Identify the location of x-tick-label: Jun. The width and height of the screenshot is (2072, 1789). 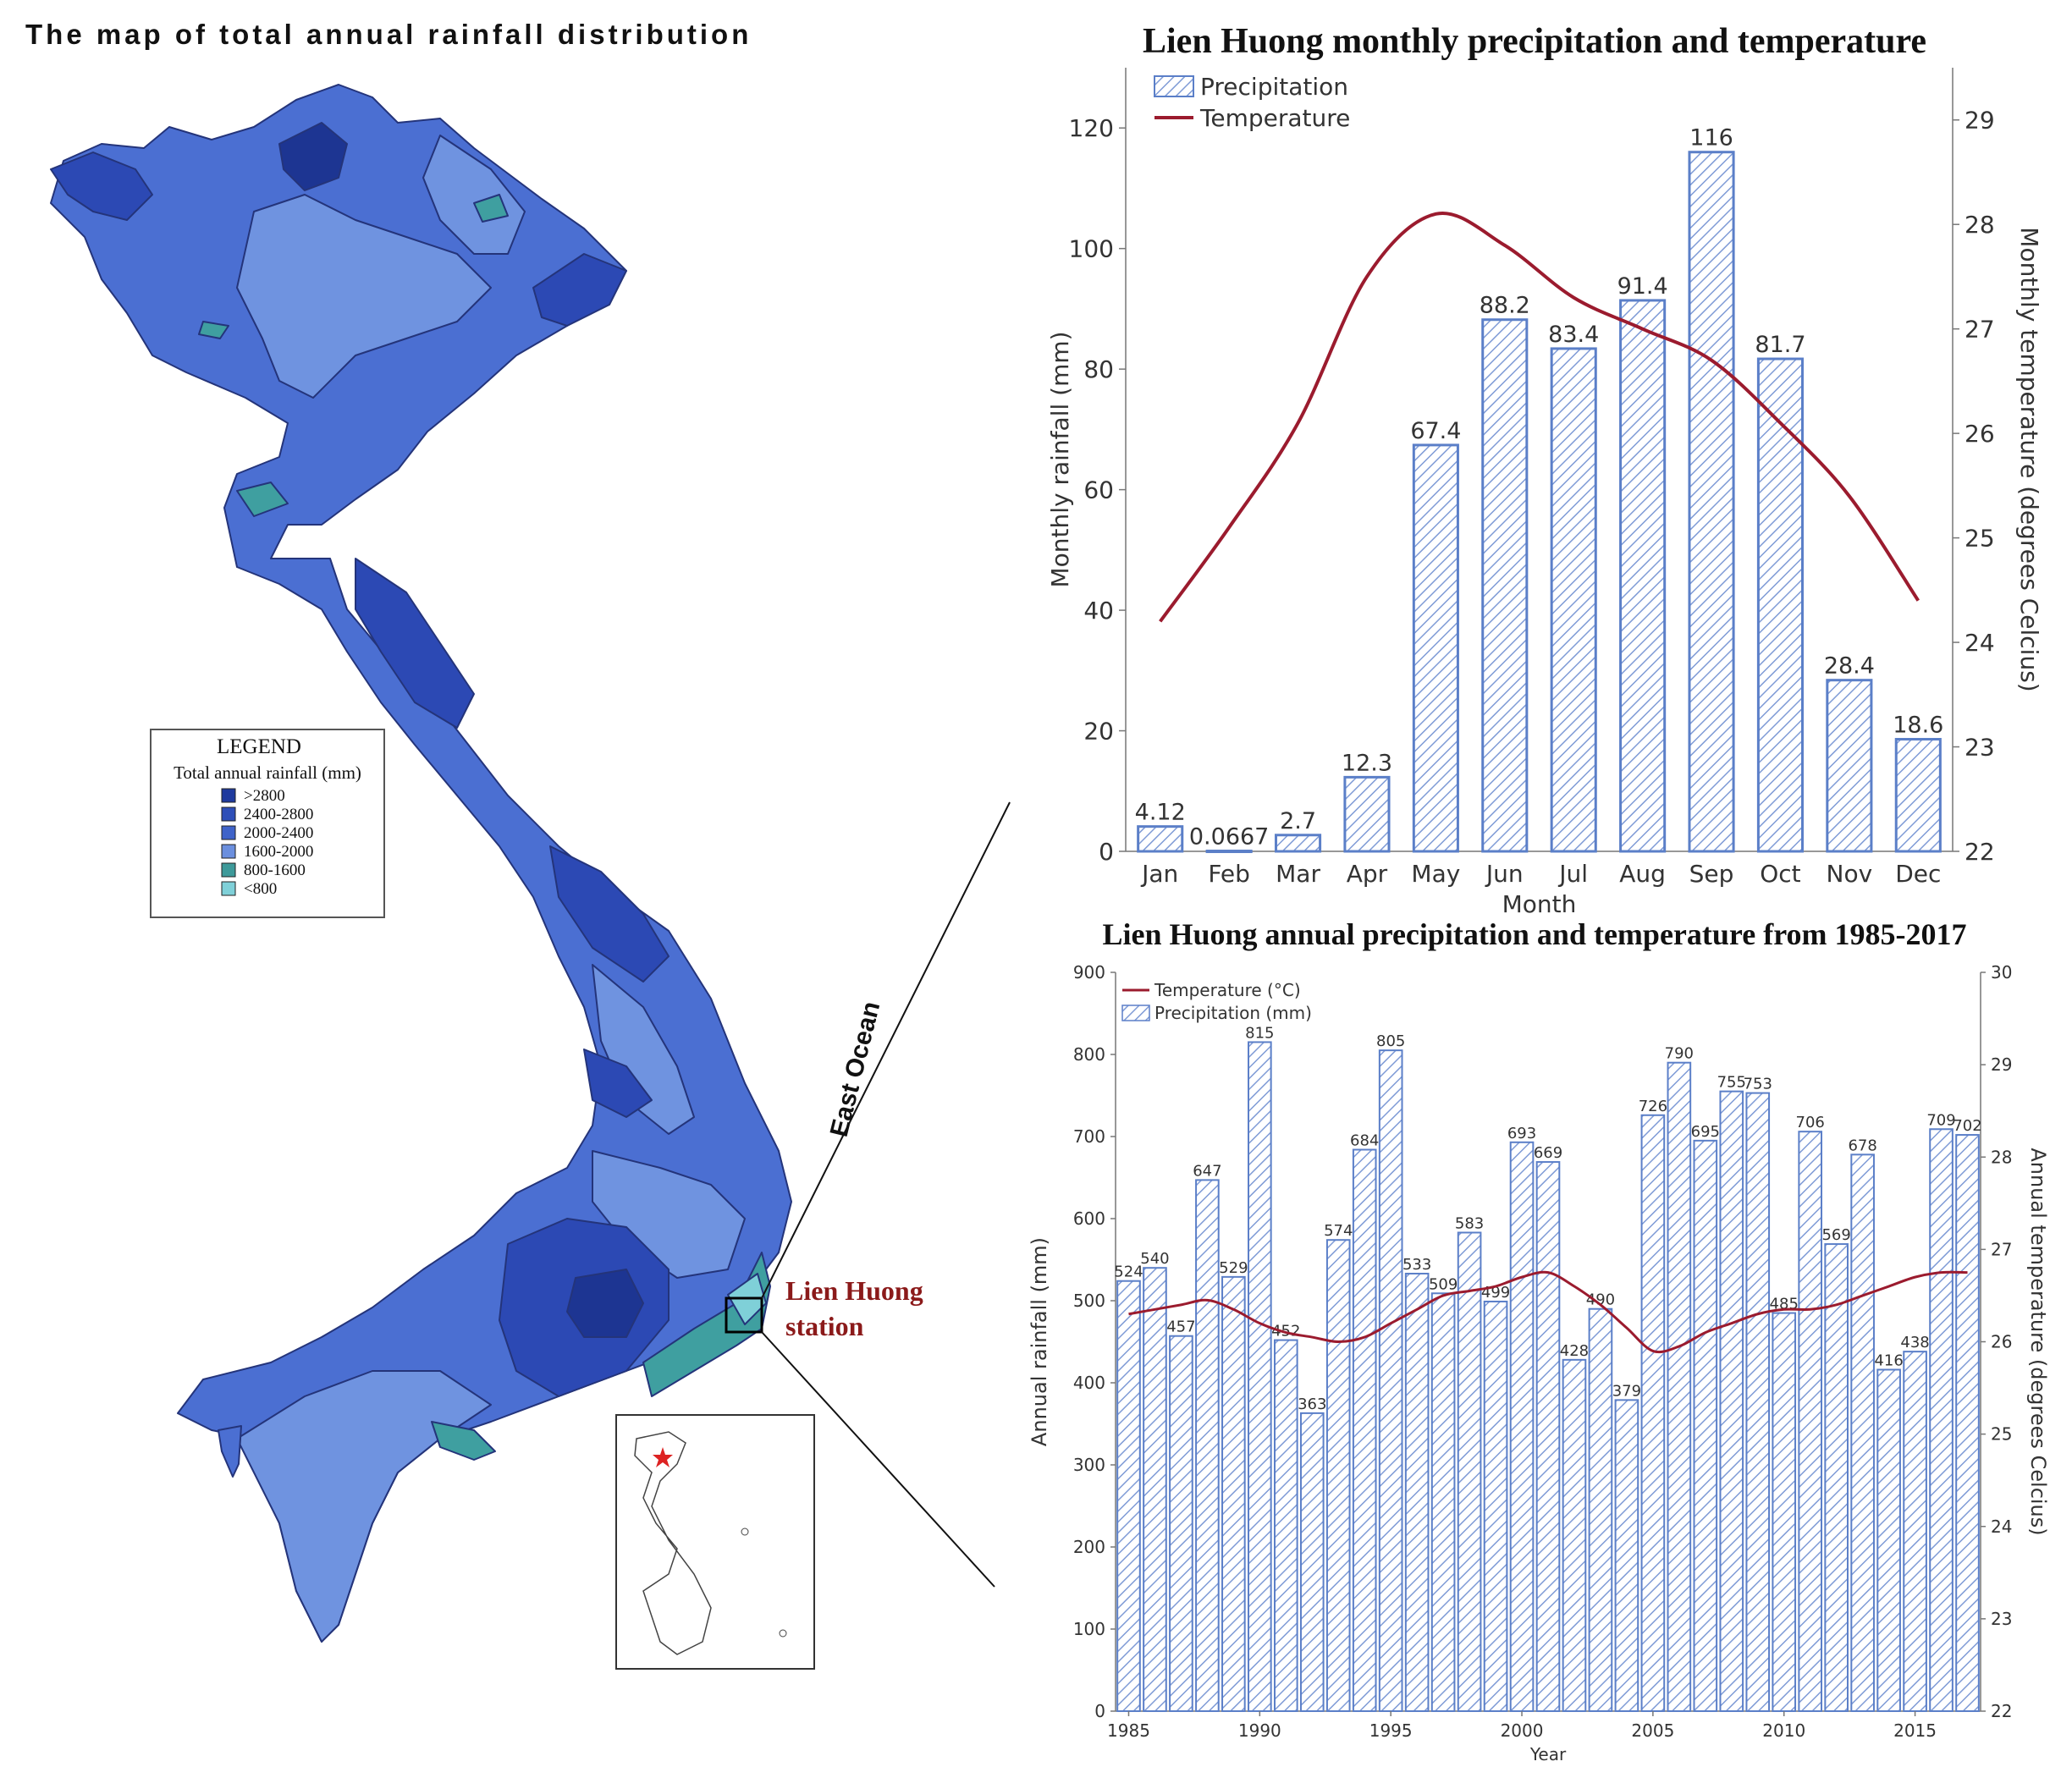
(1505, 874).